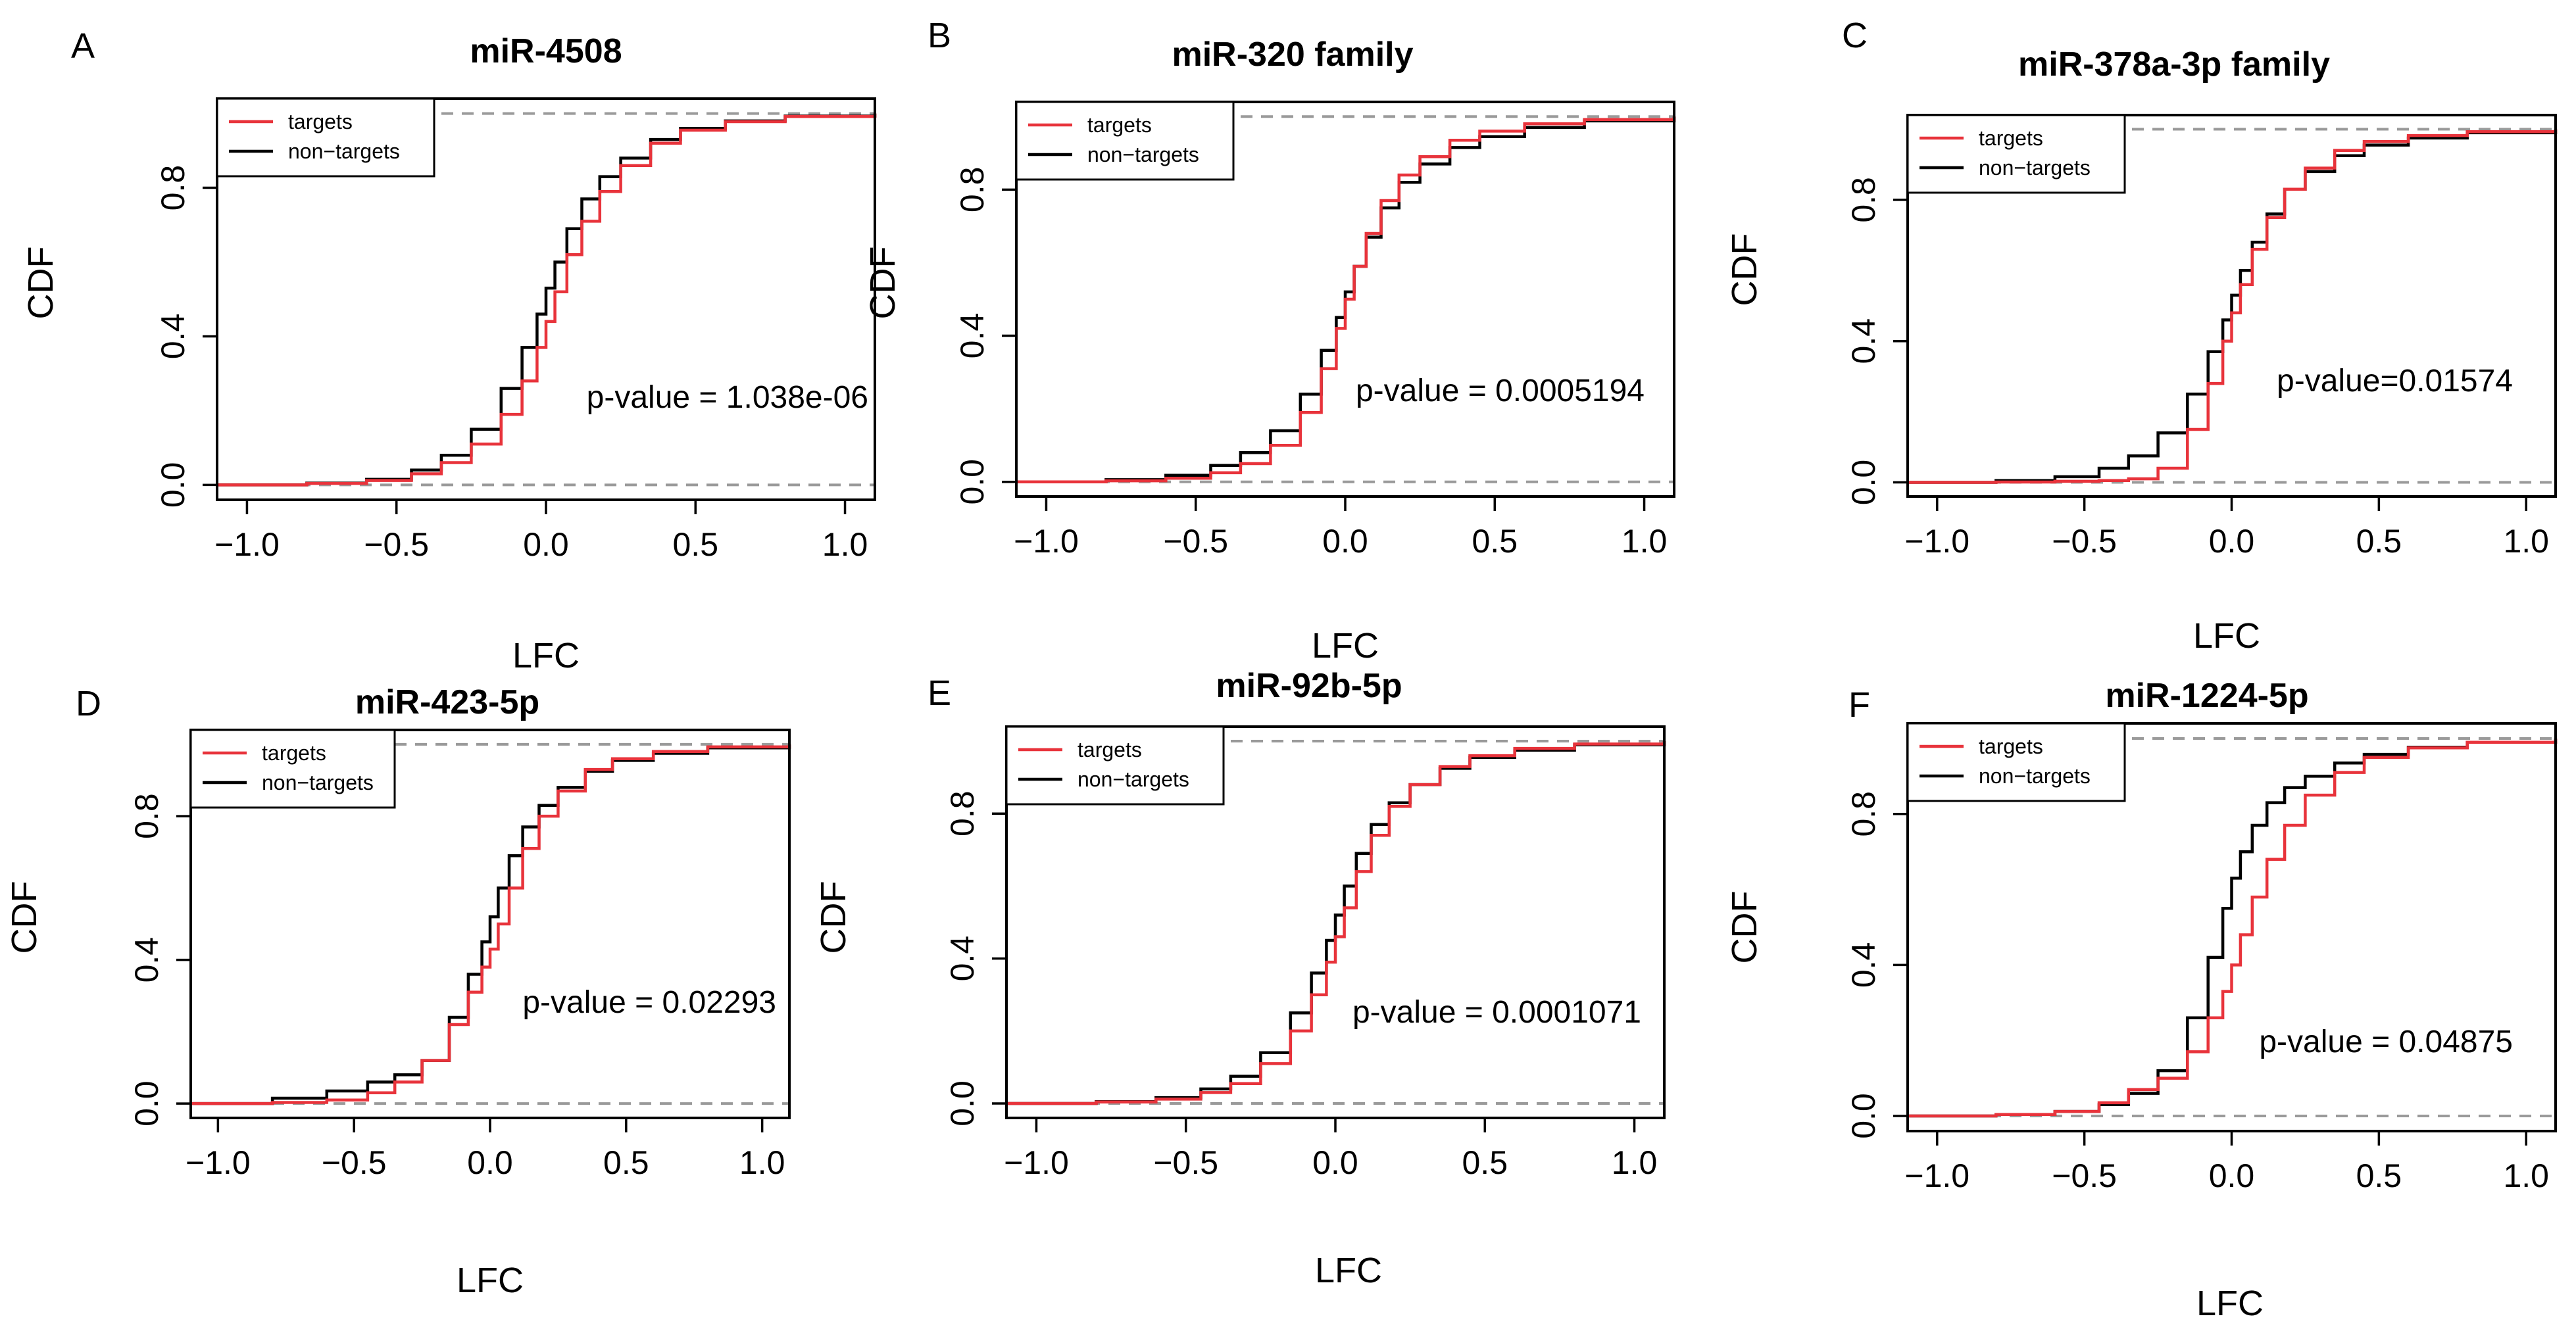 The width and height of the screenshot is (2576, 1331). I want to click on chart-title: miR-378a-3p family, so click(2174, 64).